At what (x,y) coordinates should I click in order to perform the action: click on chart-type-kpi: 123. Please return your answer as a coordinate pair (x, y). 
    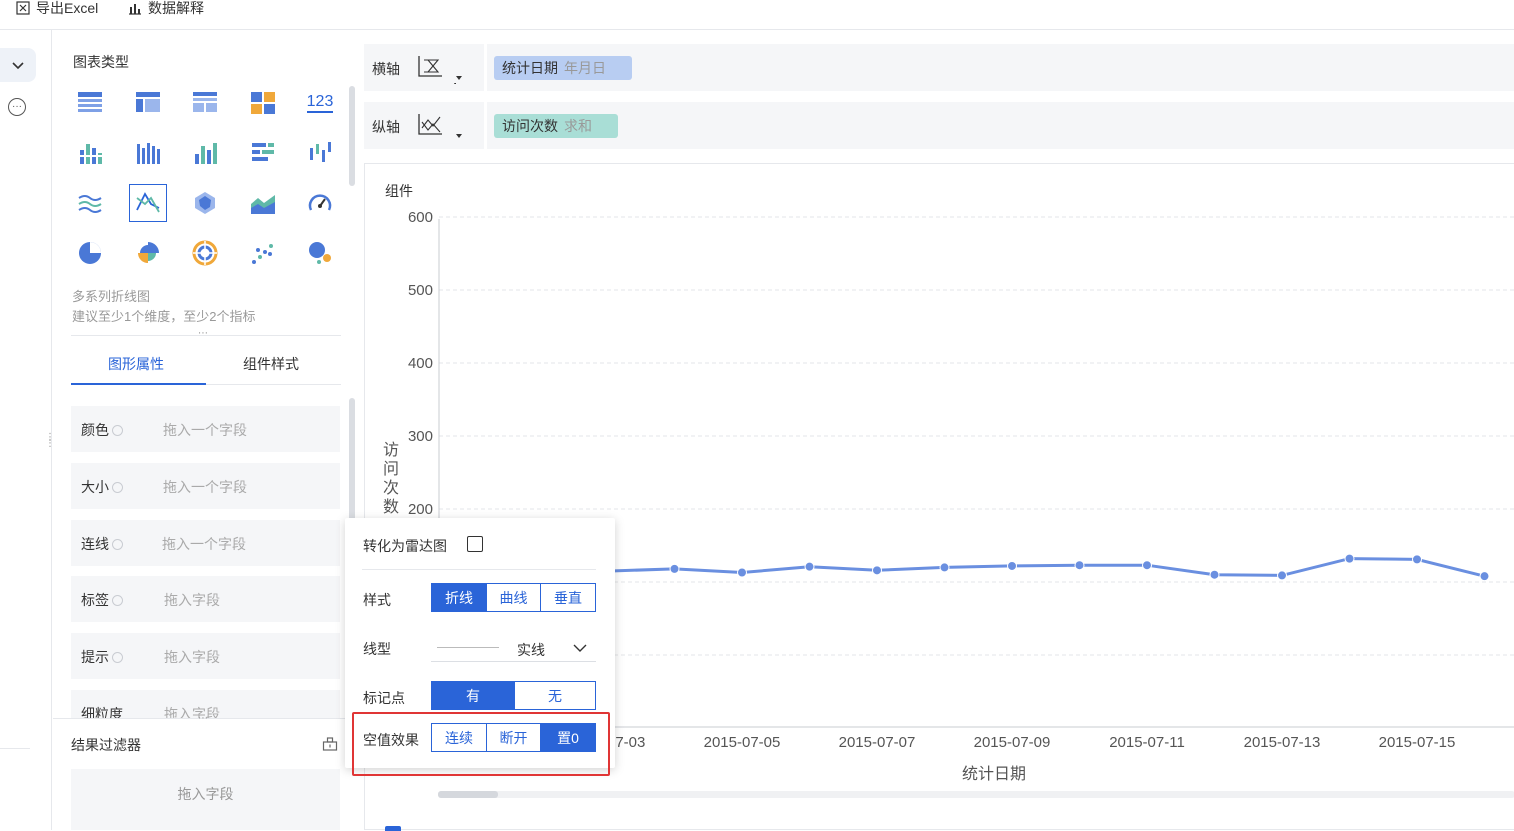
    Looking at the image, I should click on (320, 103).